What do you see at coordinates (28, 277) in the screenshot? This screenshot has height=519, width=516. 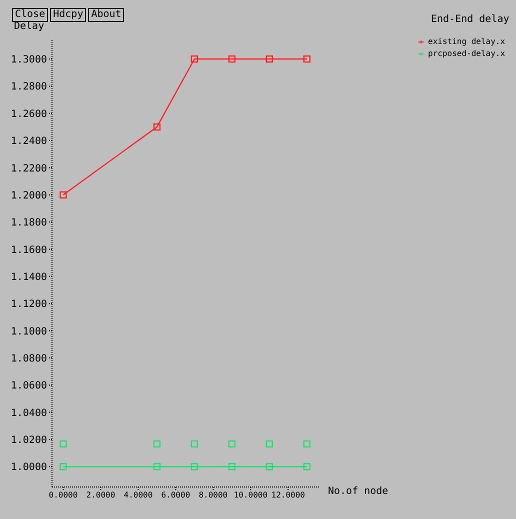 I see `y-tick-label: 1.1400` at bounding box center [28, 277].